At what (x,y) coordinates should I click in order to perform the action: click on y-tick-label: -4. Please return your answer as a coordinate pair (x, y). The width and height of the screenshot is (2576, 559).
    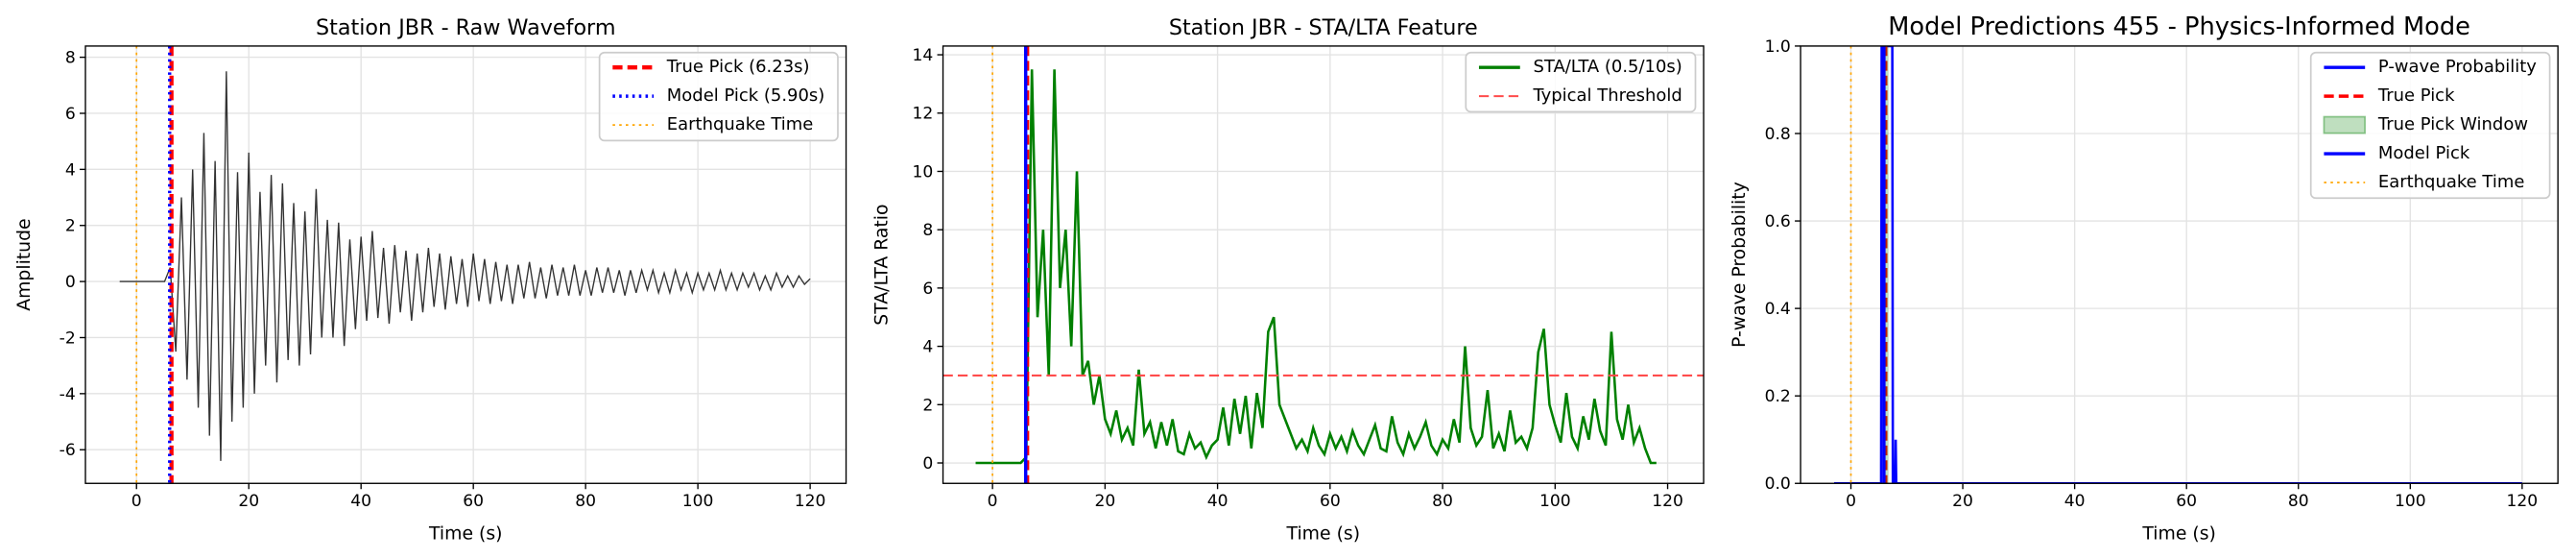
    Looking at the image, I should click on (68, 394).